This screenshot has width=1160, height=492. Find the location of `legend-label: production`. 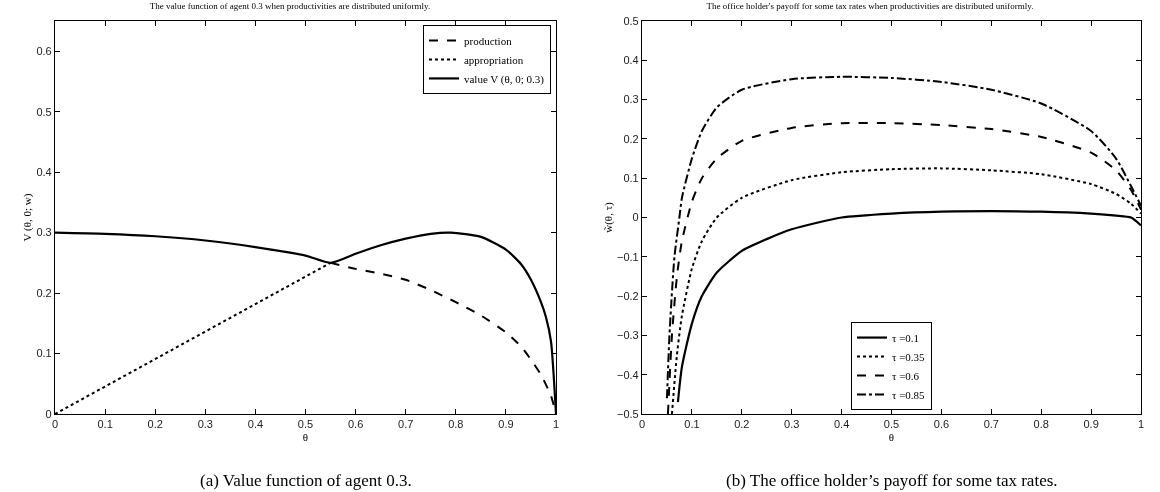

legend-label: production is located at coordinates (488, 40).